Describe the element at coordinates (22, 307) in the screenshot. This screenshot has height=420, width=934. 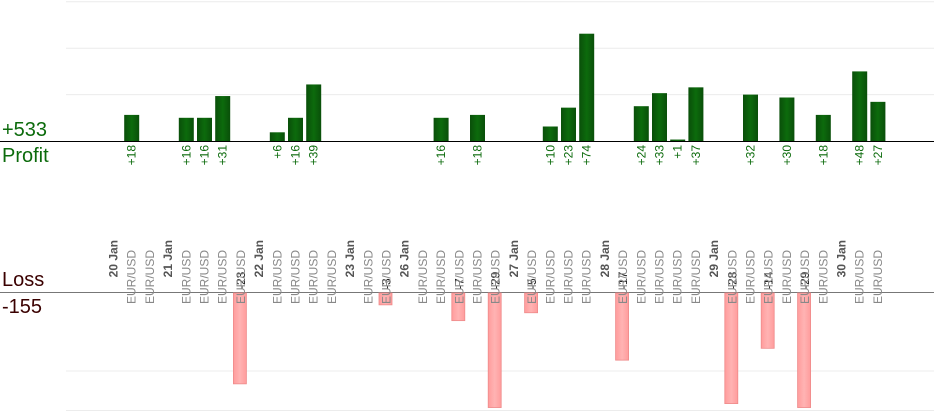
I see `loss-total: -155` at that location.